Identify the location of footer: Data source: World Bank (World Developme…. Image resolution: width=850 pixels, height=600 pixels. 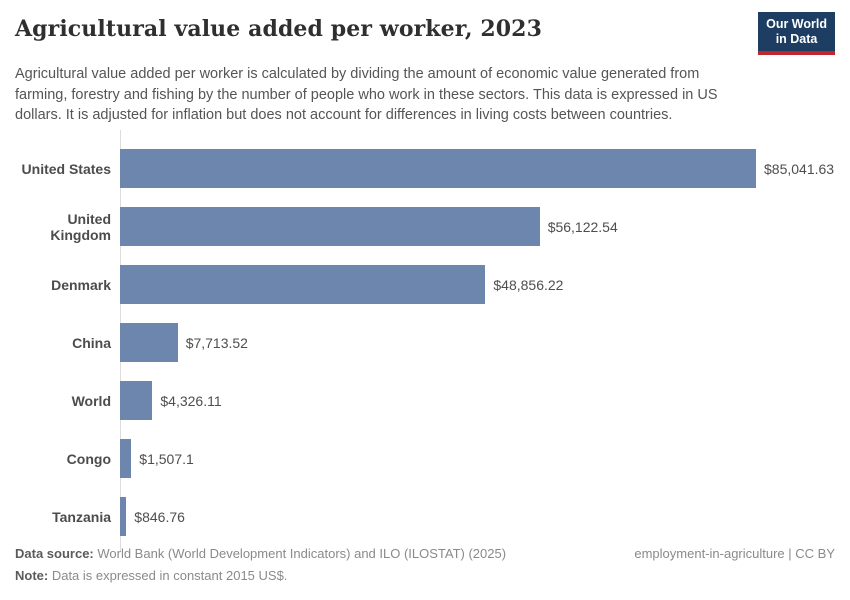
(425, 564).